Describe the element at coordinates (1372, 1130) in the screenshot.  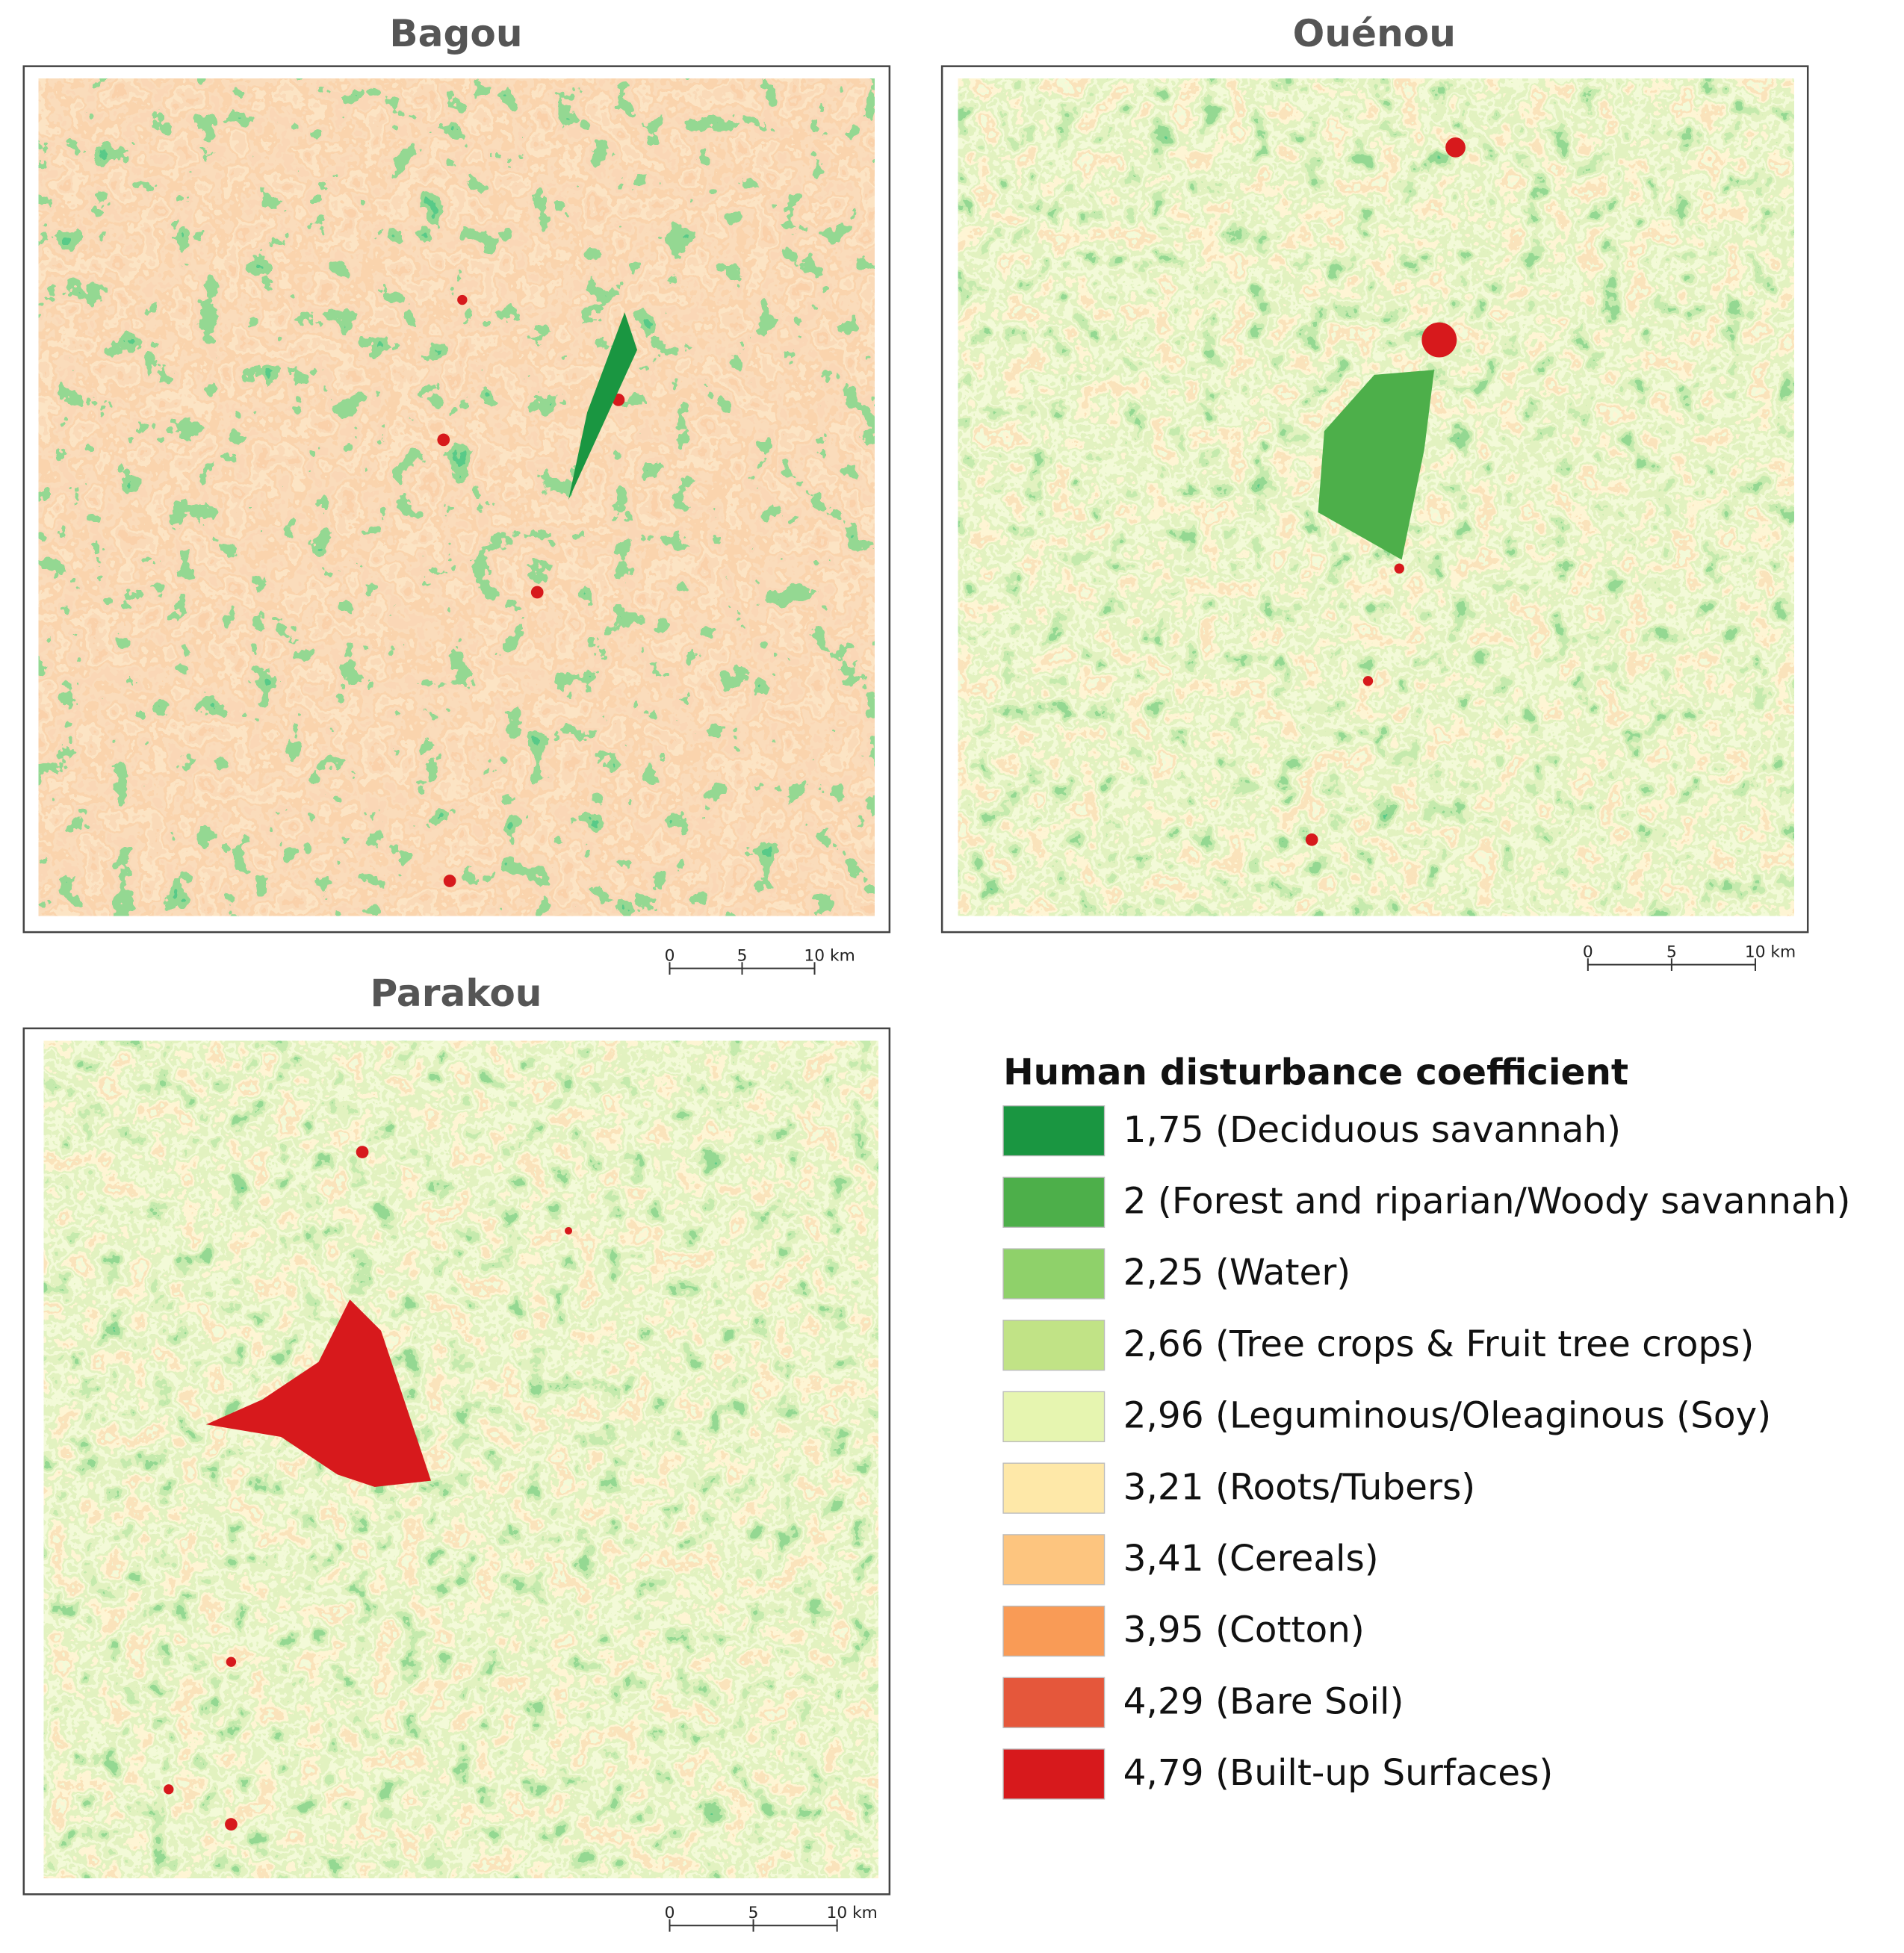
I see `legend-label: 1,75 (Deciduous savannah)` at that location.